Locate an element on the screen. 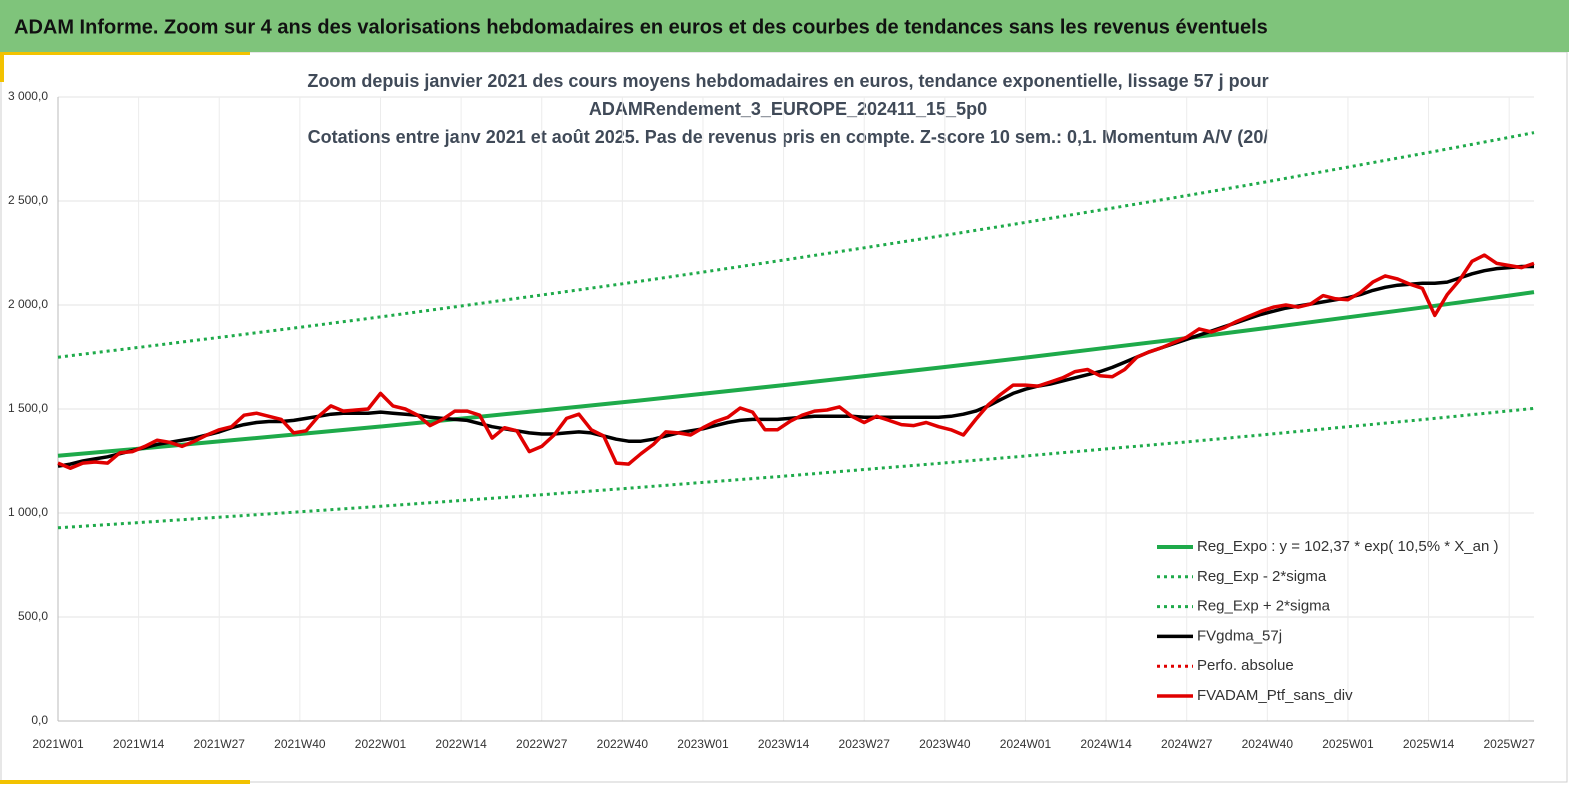 The image size is (1569, 789). x-tick-label: 2024W40 is located at coordinates (1268, 744).